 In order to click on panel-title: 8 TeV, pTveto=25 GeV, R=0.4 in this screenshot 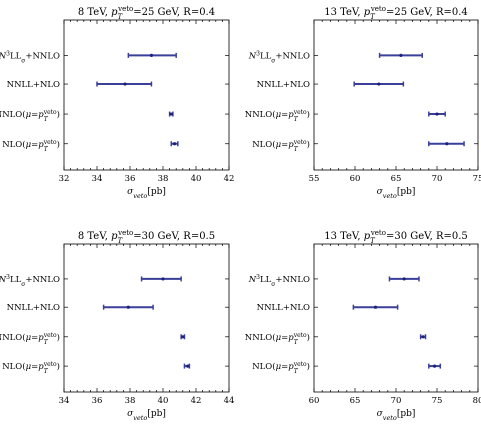, I will do `click(146, 13)`.